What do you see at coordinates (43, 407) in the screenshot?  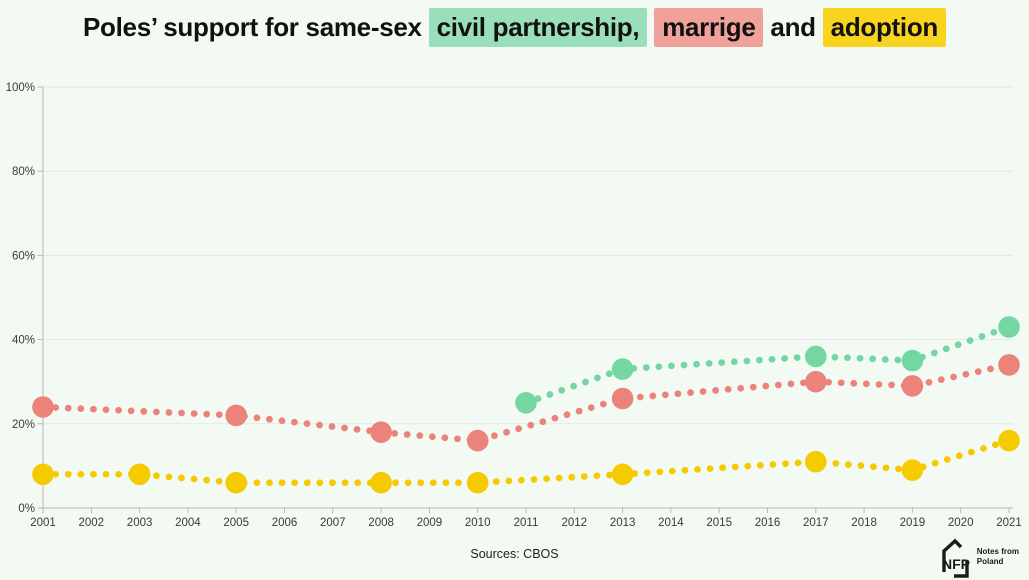 I see `data-point-marriage-2001` at bounding box center [43, 407].